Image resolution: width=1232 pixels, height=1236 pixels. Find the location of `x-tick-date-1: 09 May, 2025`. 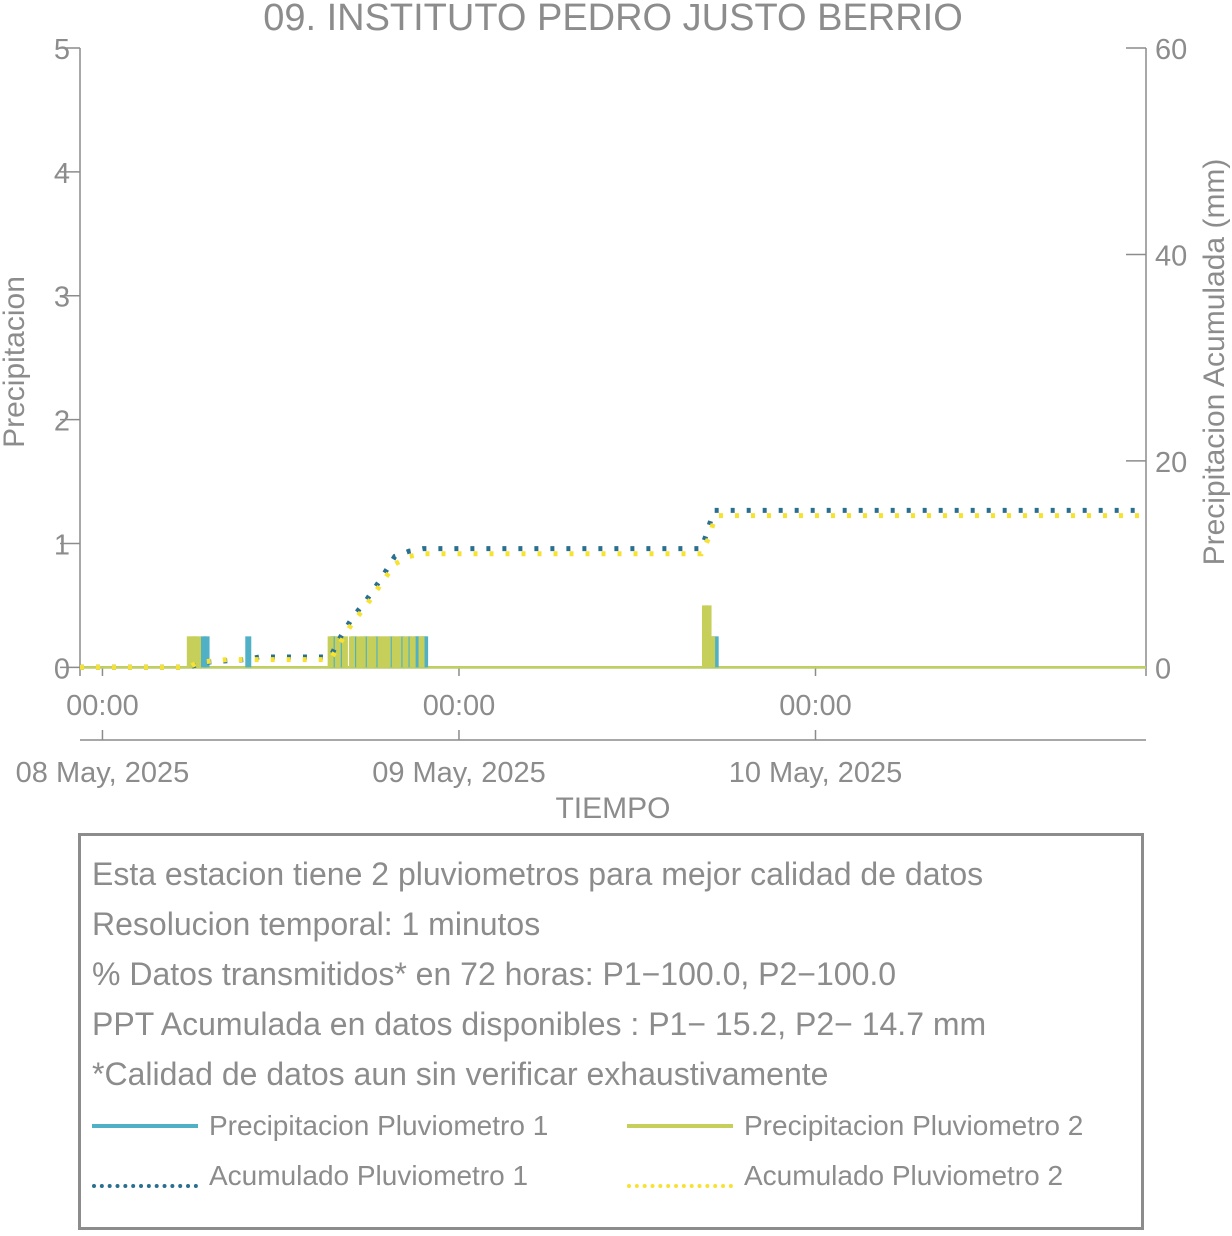

x-tick-date-1: 09 May, 2025 is located at coordinates (459, 773).